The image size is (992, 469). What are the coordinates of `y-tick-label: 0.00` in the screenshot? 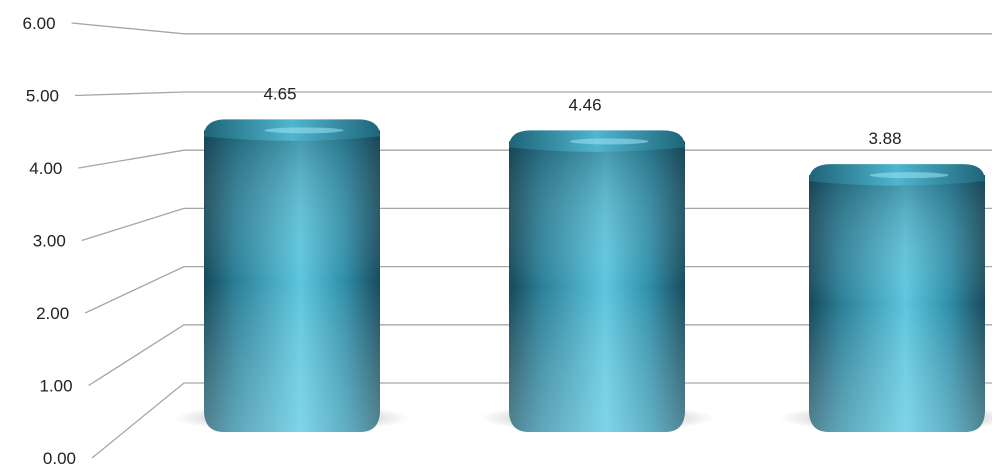 It's located at (59, 456).